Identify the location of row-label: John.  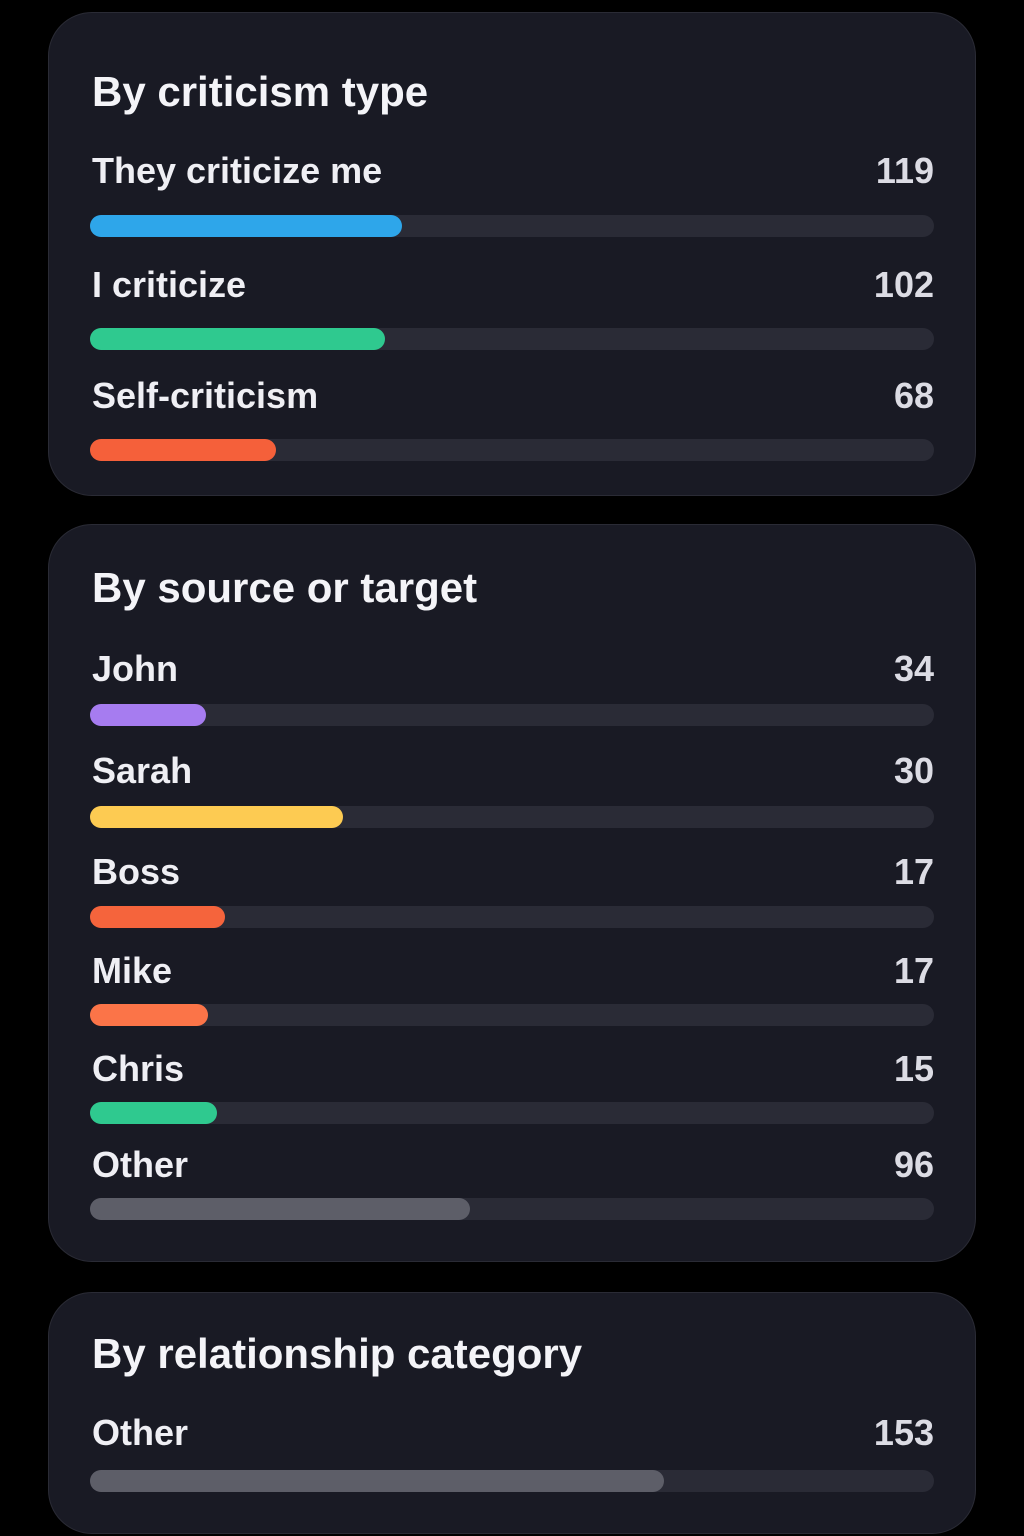
(135, 668).